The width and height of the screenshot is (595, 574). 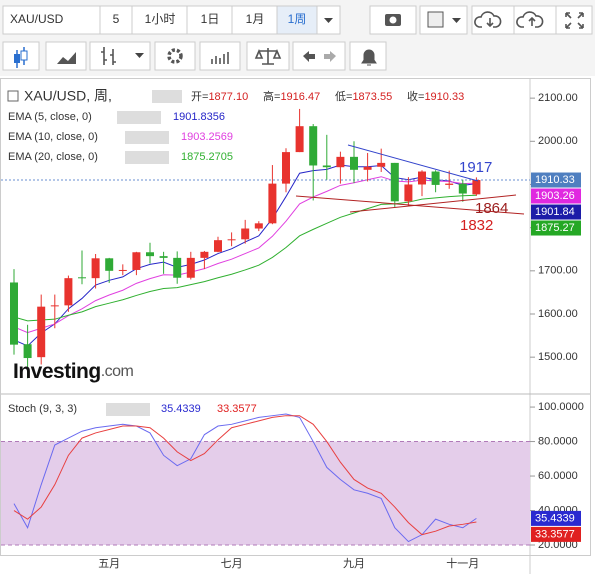 I want to click on y-tick-label: 80.0000, so click(x=558, y=441).